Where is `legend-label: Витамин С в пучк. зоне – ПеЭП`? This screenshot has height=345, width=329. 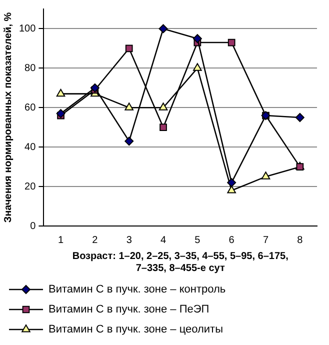
legend-label: Витамин С в пучк. зоне – ПеЭП is located at coordinates (129, 310).